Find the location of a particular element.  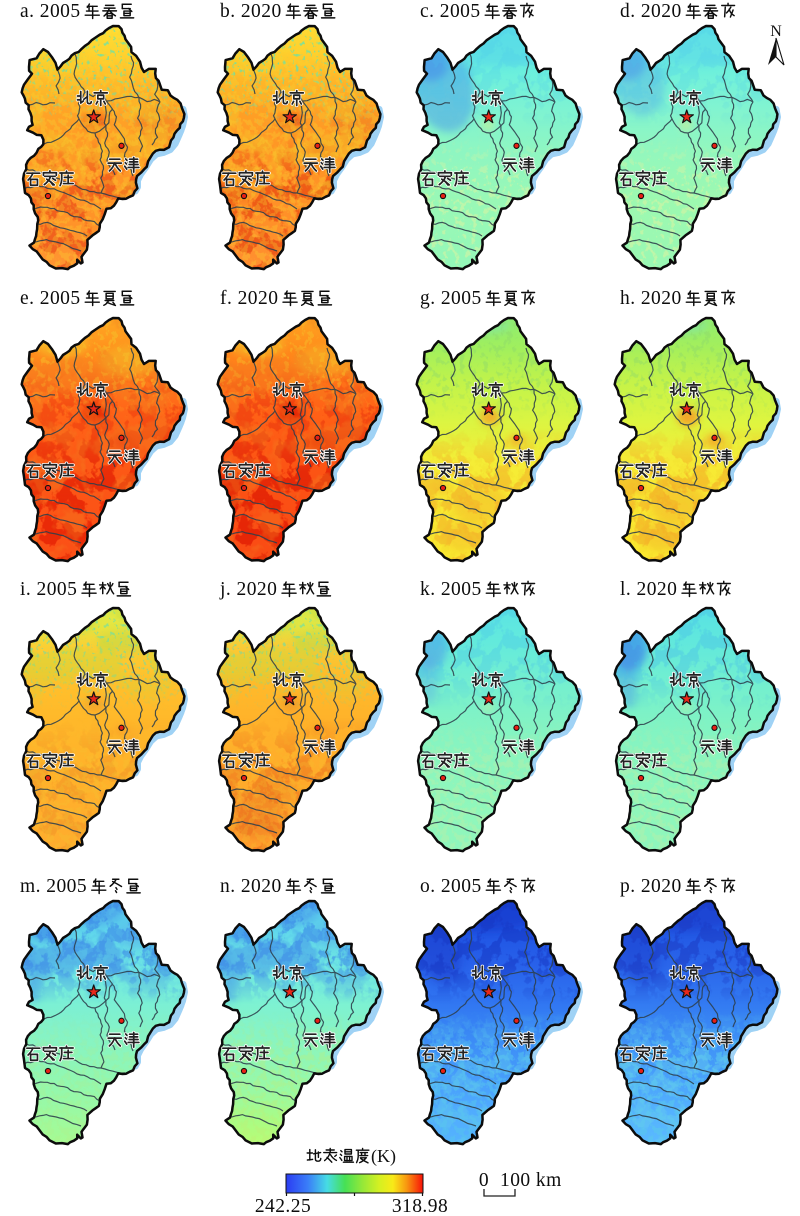

svg-text: f. 2020 is located at coordinates (249, 298).